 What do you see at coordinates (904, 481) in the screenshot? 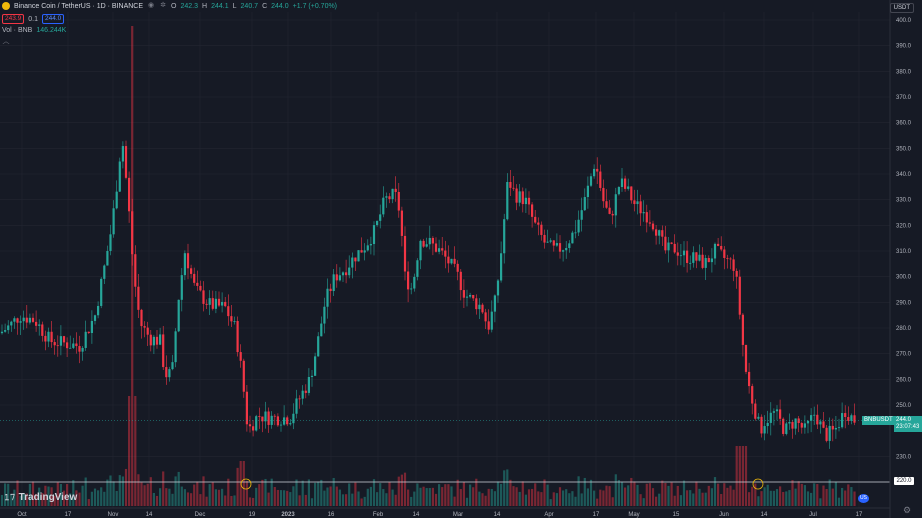
I see `level-price-tag: 220.0` at bounding box center [904, 481].